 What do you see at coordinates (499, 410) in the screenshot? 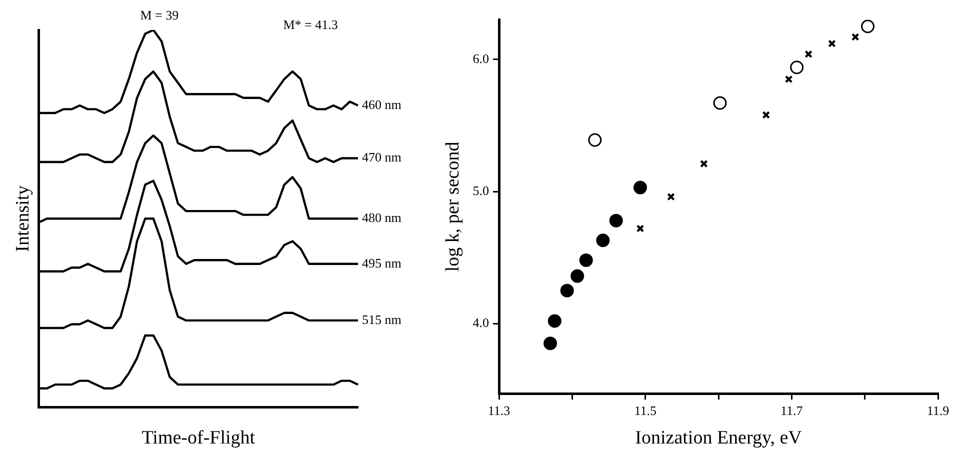
I see `x-tick-label: 11.3` at bounding box center [499, 410].